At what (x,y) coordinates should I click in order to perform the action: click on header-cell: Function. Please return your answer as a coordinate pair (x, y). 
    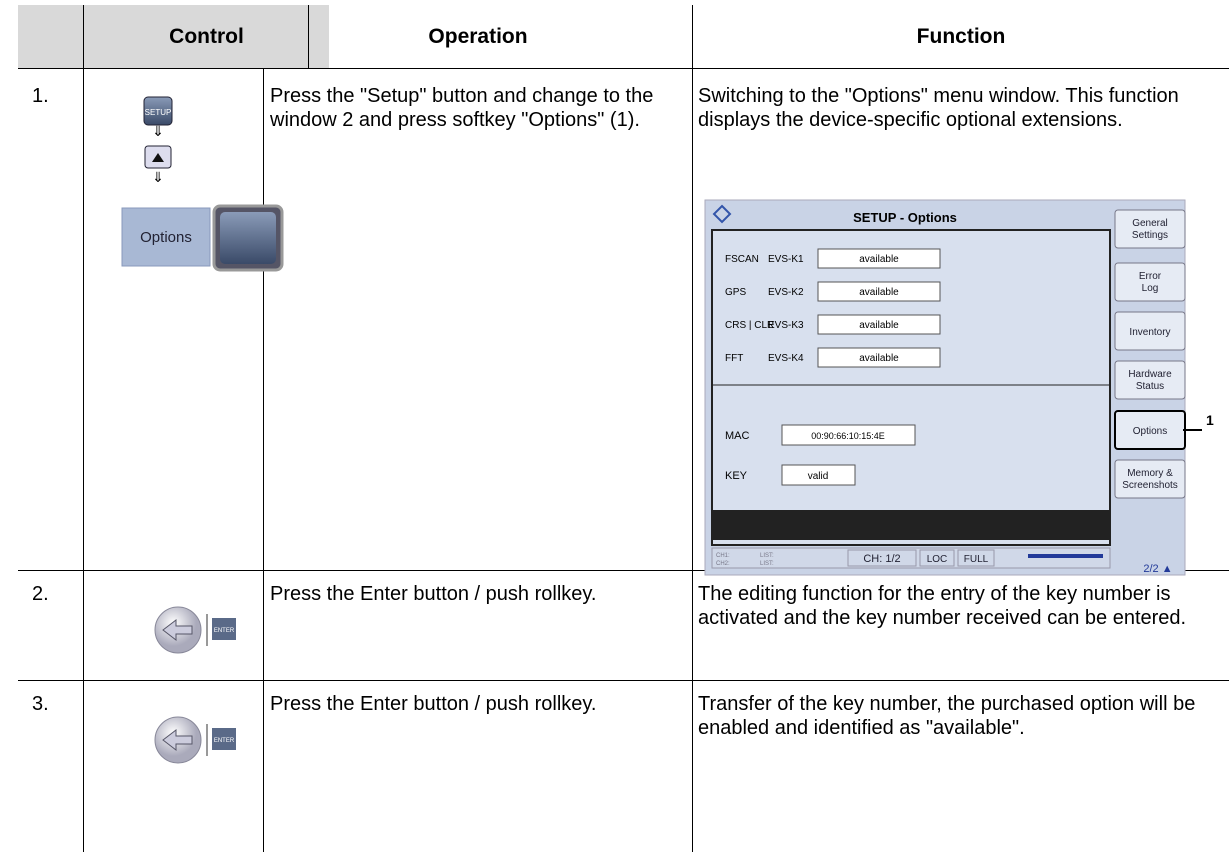
    Looking at the image, I should click on (961, 36).